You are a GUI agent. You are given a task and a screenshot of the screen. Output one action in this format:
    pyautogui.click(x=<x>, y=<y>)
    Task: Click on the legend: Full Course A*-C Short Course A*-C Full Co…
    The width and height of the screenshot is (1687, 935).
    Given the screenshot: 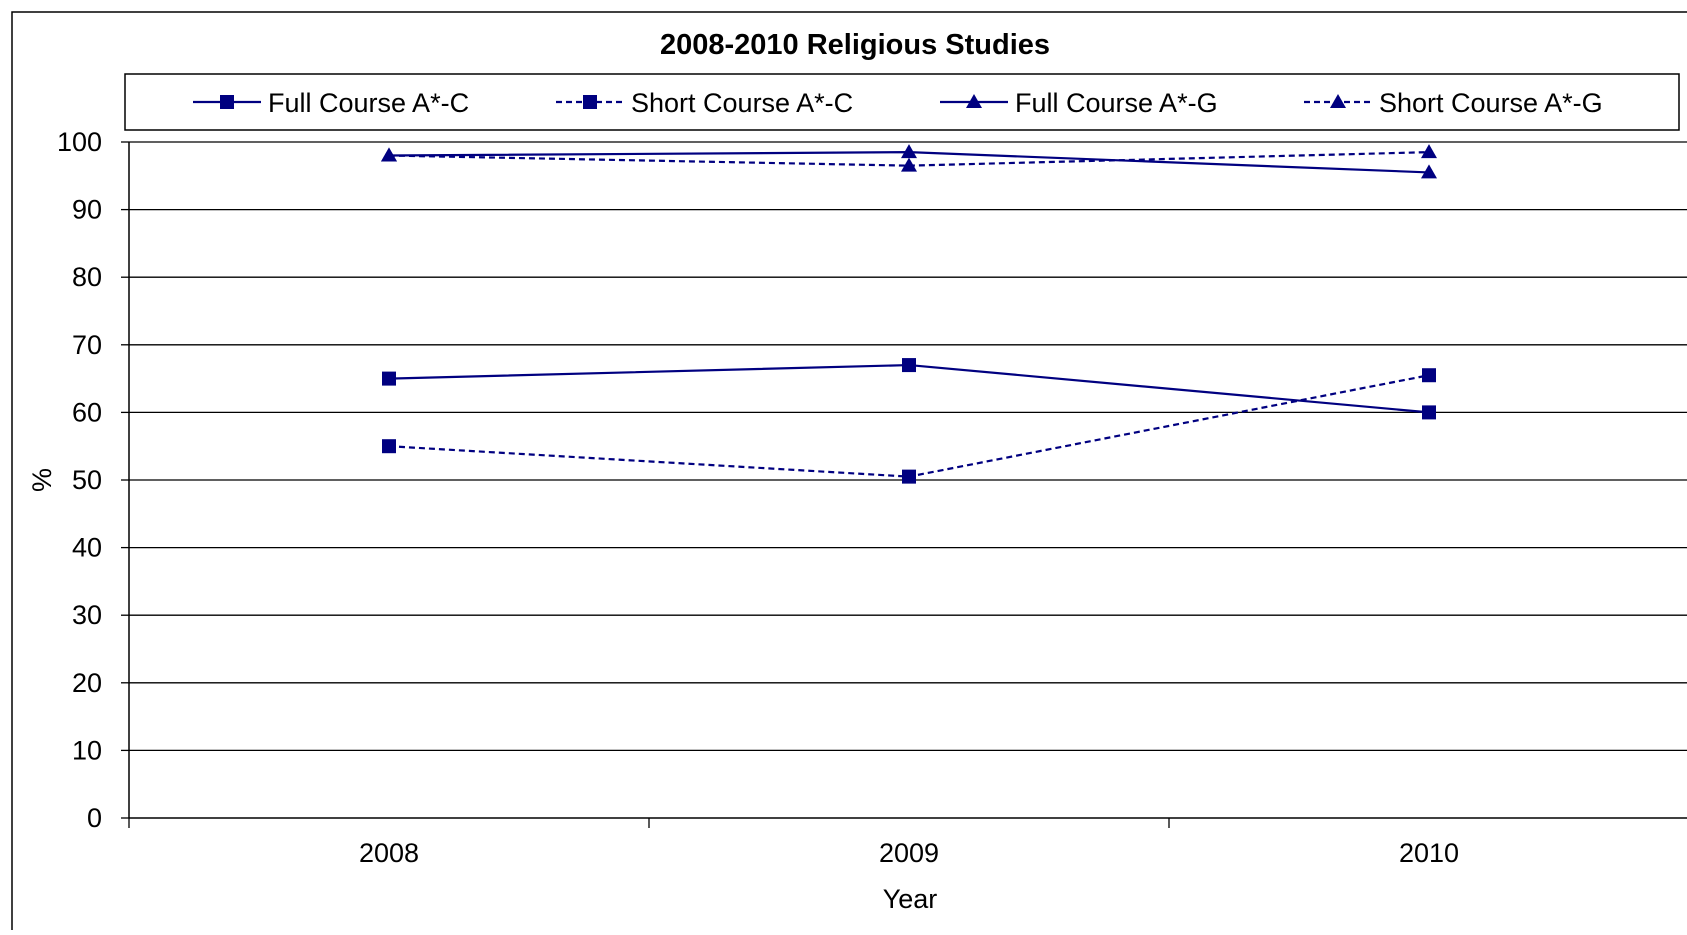 What is the action you would take?
    pyautogui.click(x=902, y=102)
    